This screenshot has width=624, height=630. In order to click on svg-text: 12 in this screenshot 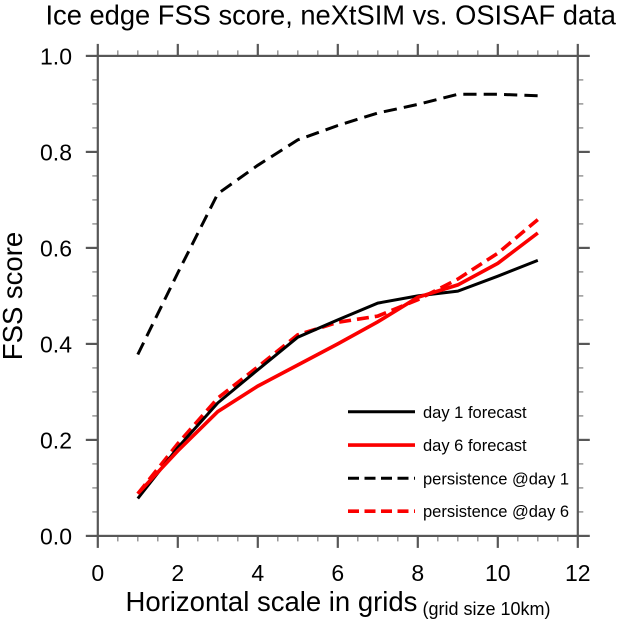, I will do `click(578, 573)`.